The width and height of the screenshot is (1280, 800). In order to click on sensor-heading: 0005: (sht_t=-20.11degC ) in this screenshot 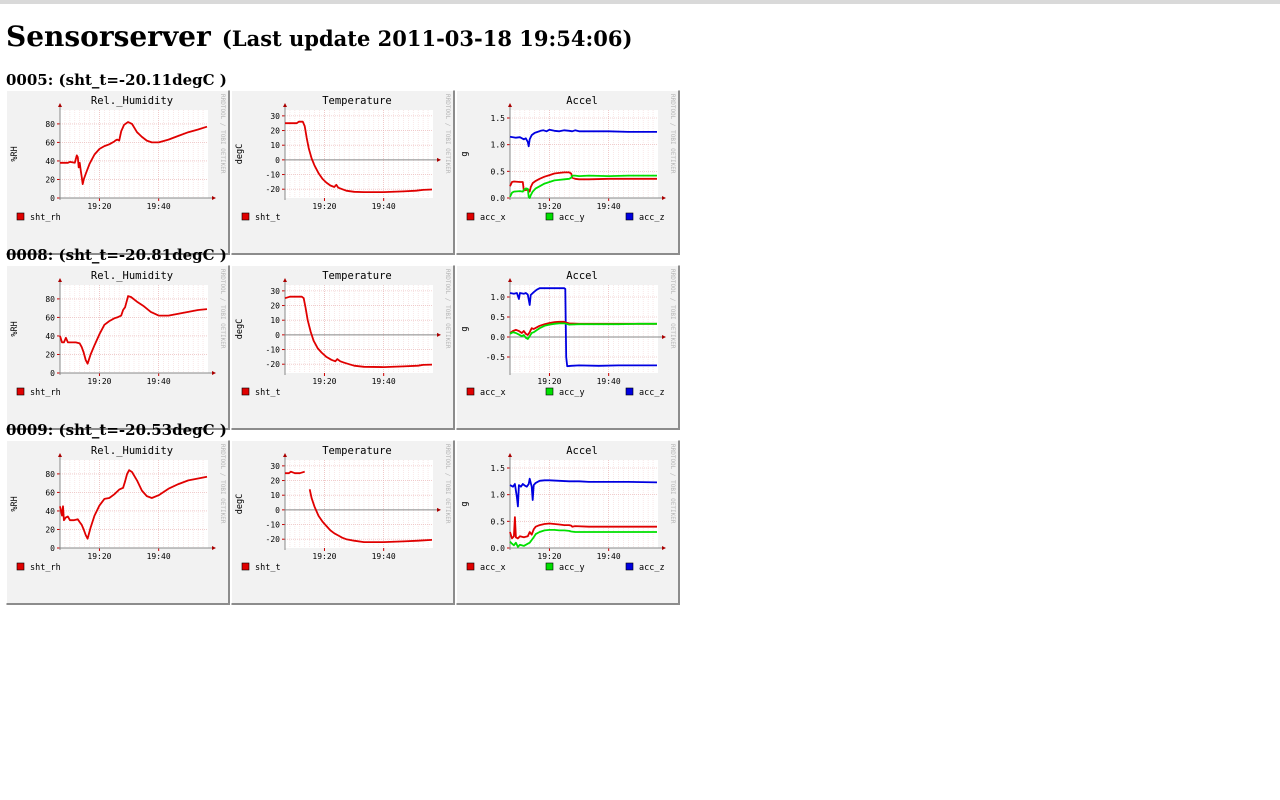, I will do `click(116, 80)`.